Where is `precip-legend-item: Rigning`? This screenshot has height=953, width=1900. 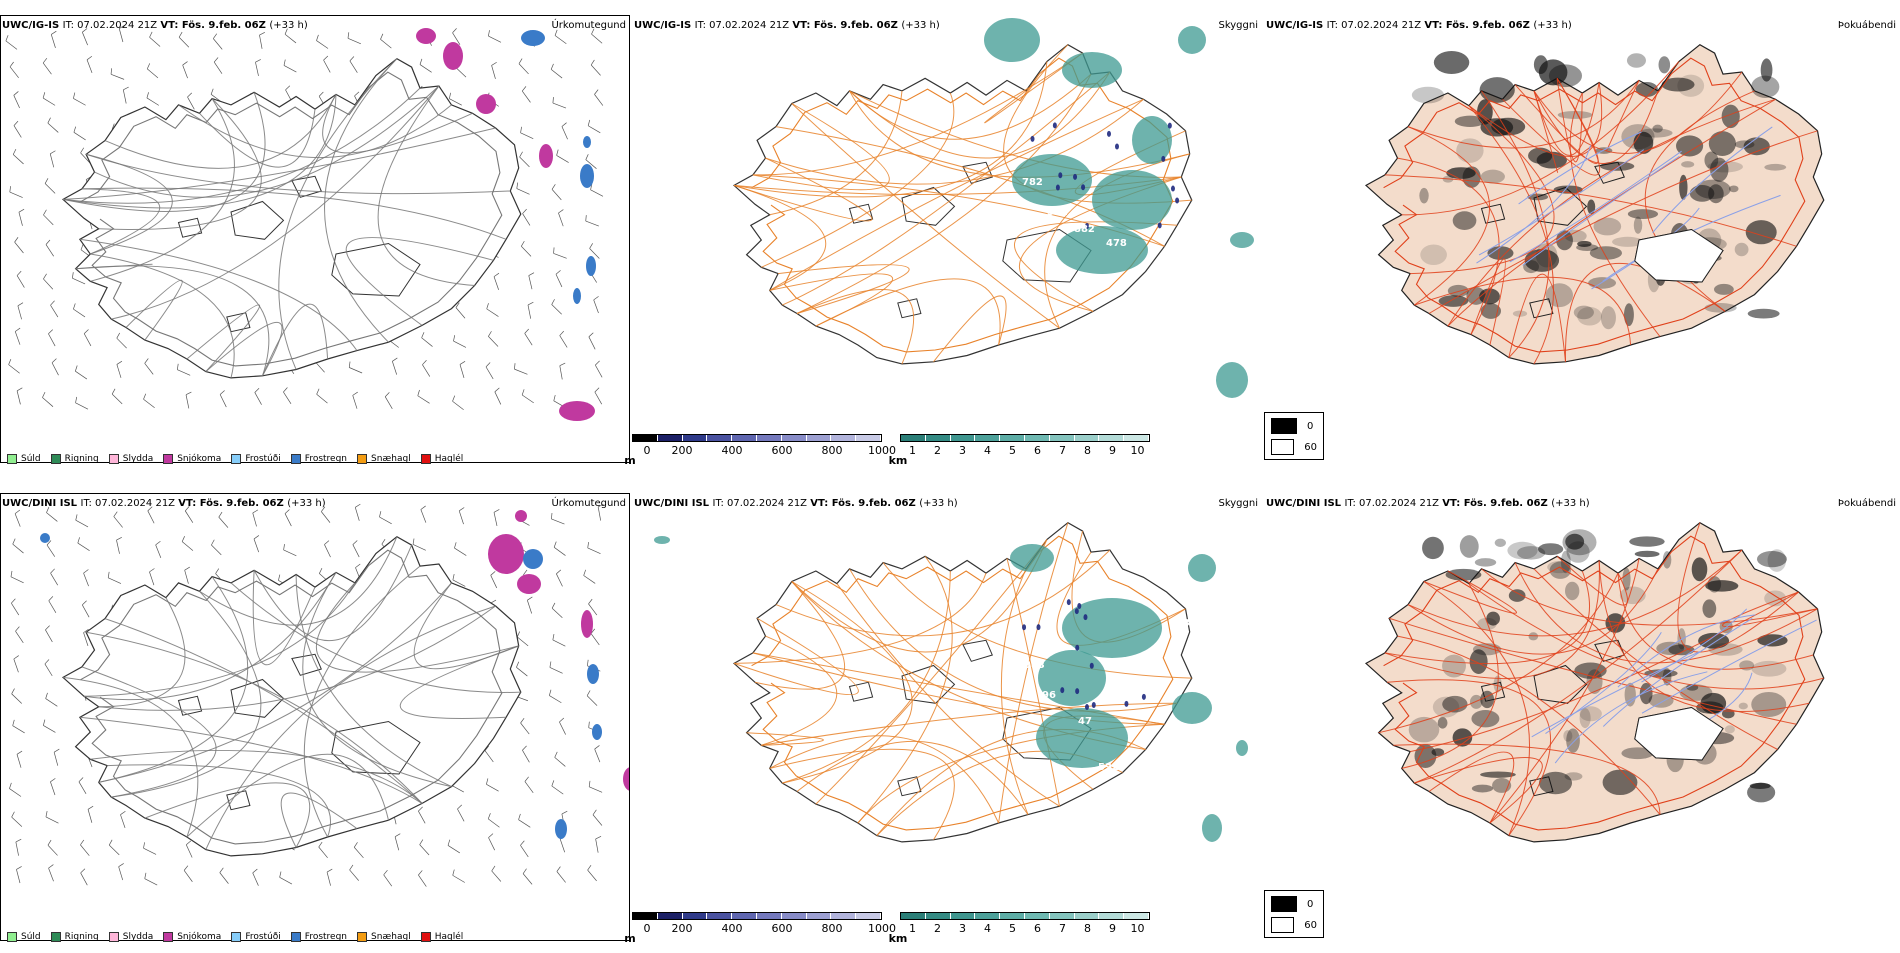
precip-legend-item: Rigning is located at coordinates (75, 459).